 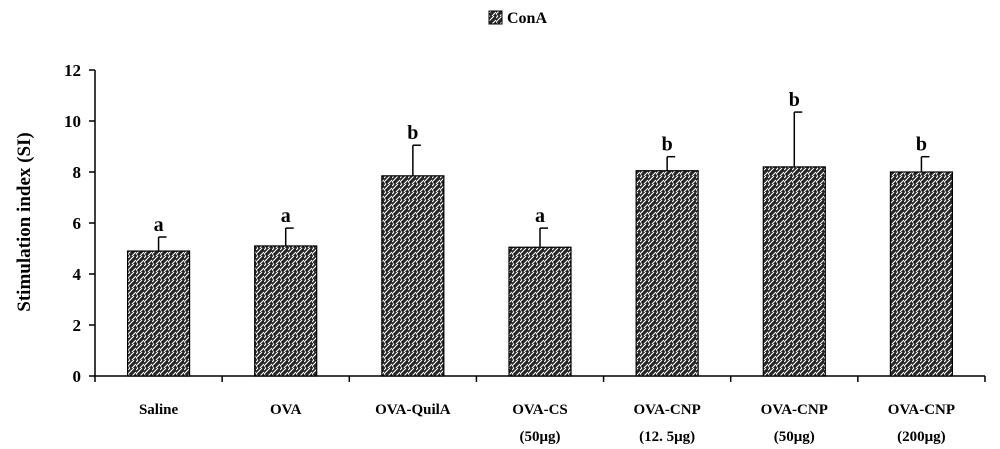 What do you see at coordinates (77, 325) in the screenshot?
I see `y-tick-label: 2` at bounding box center [77, 325].